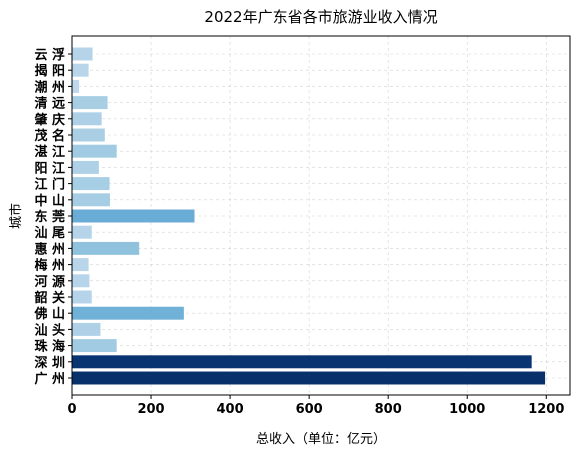  What do you see at coordinates (309, 409) in the screenshot?
I see `x-tick-label-3: 600` at bounding box center [309, 409].